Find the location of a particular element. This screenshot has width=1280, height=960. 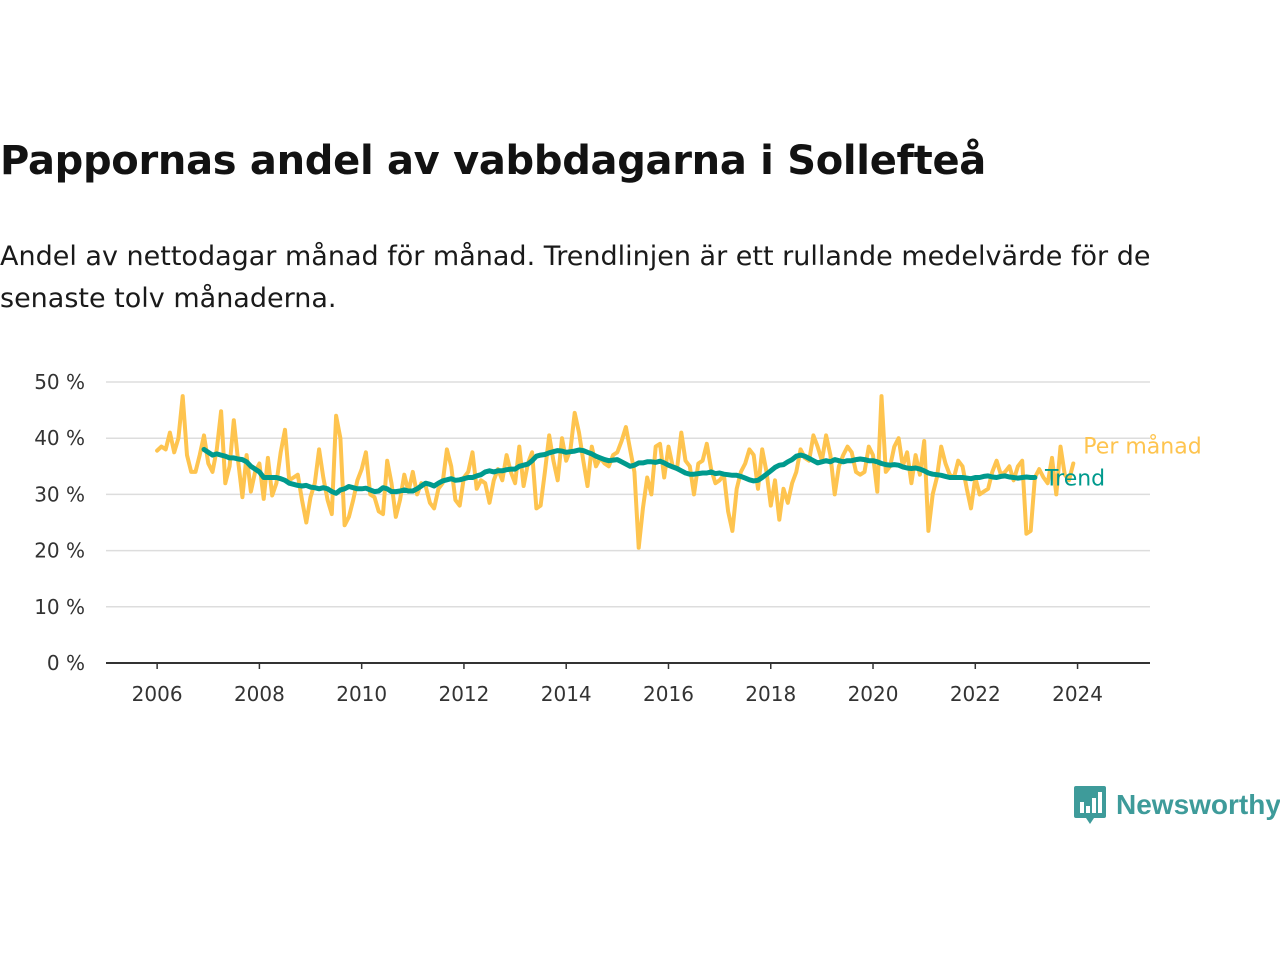

y-tick-label: 20 % is located at coordinates (59, 551).